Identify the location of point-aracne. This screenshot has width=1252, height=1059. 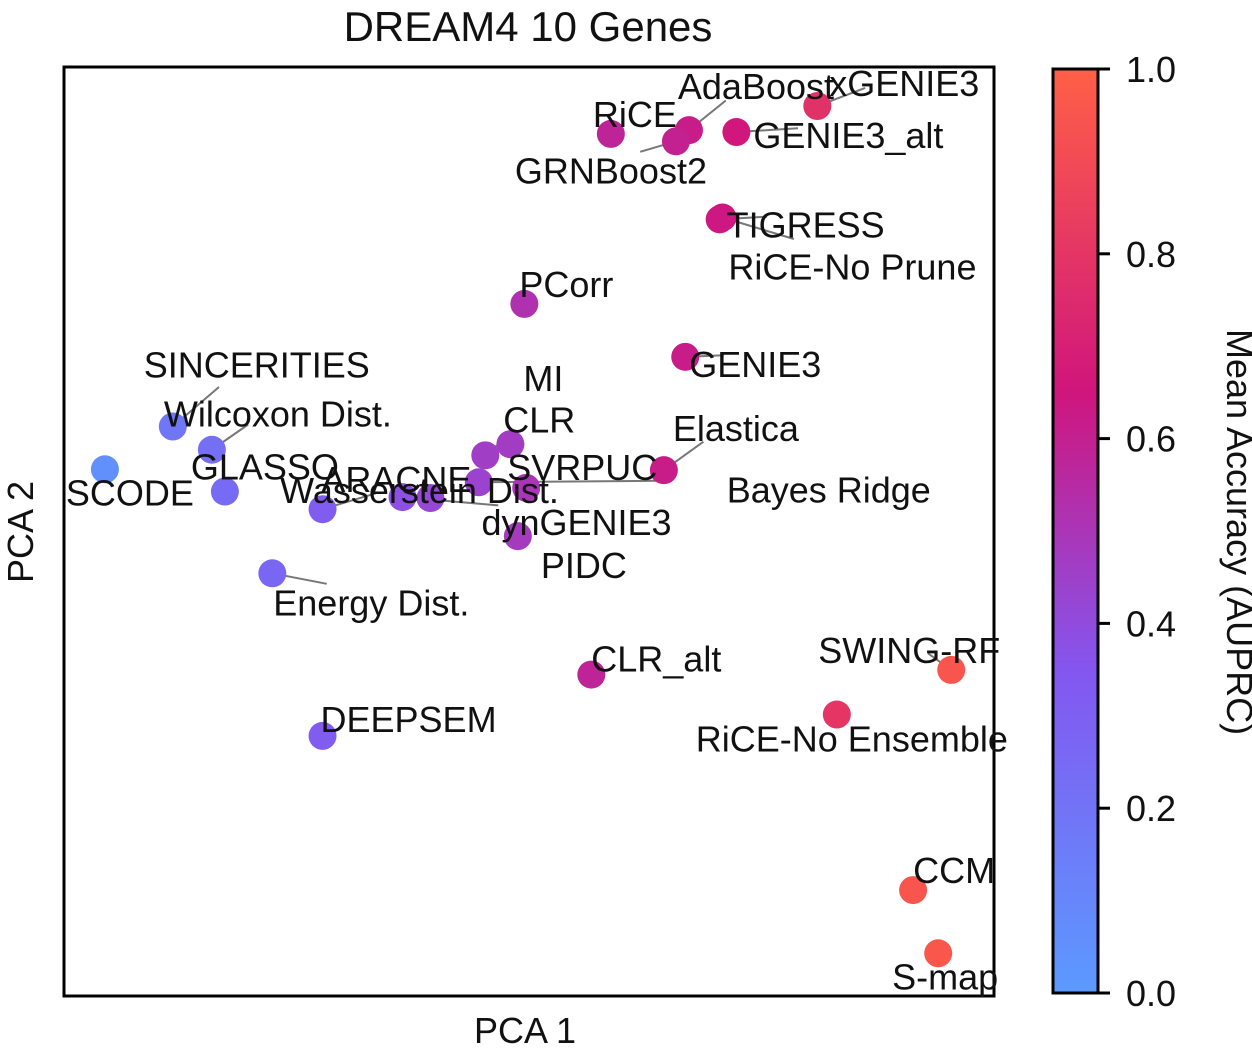
(430, 498).